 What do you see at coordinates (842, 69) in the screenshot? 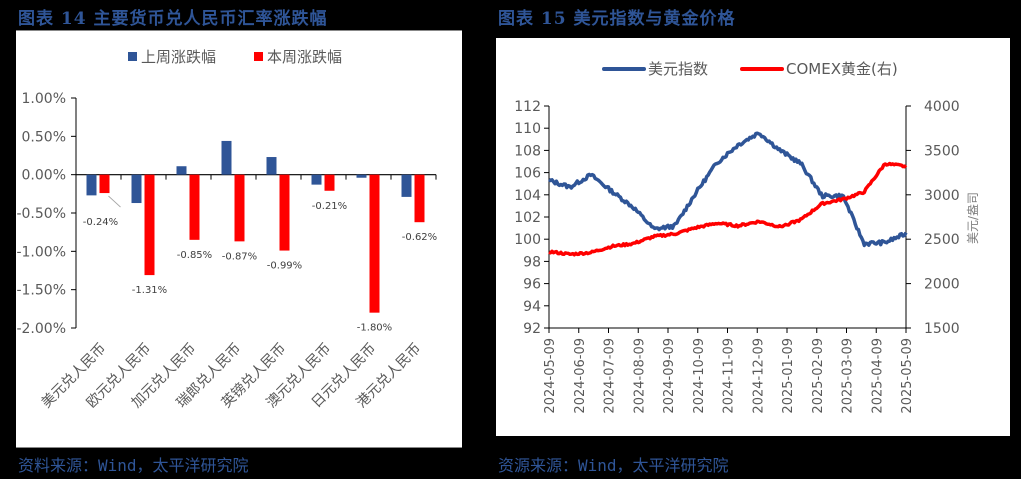
I see `legend-label: COMEX黄金(右)` at bounding box center [842, 69].